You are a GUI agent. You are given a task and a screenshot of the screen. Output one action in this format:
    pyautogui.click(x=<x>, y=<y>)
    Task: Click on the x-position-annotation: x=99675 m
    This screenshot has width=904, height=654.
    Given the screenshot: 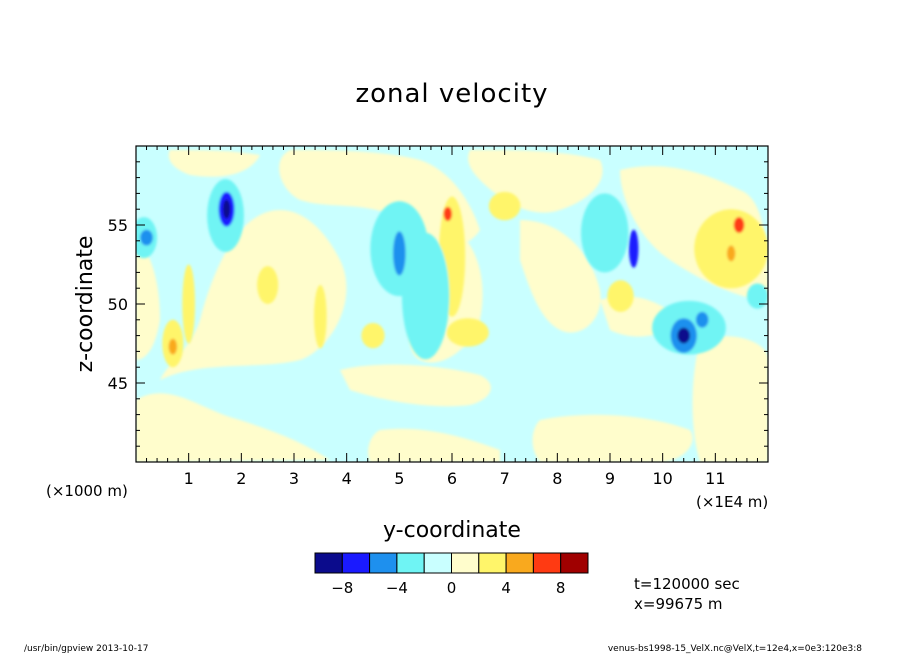 What is the action you would take?
    pyautogui.click(x=678, y=604)
    